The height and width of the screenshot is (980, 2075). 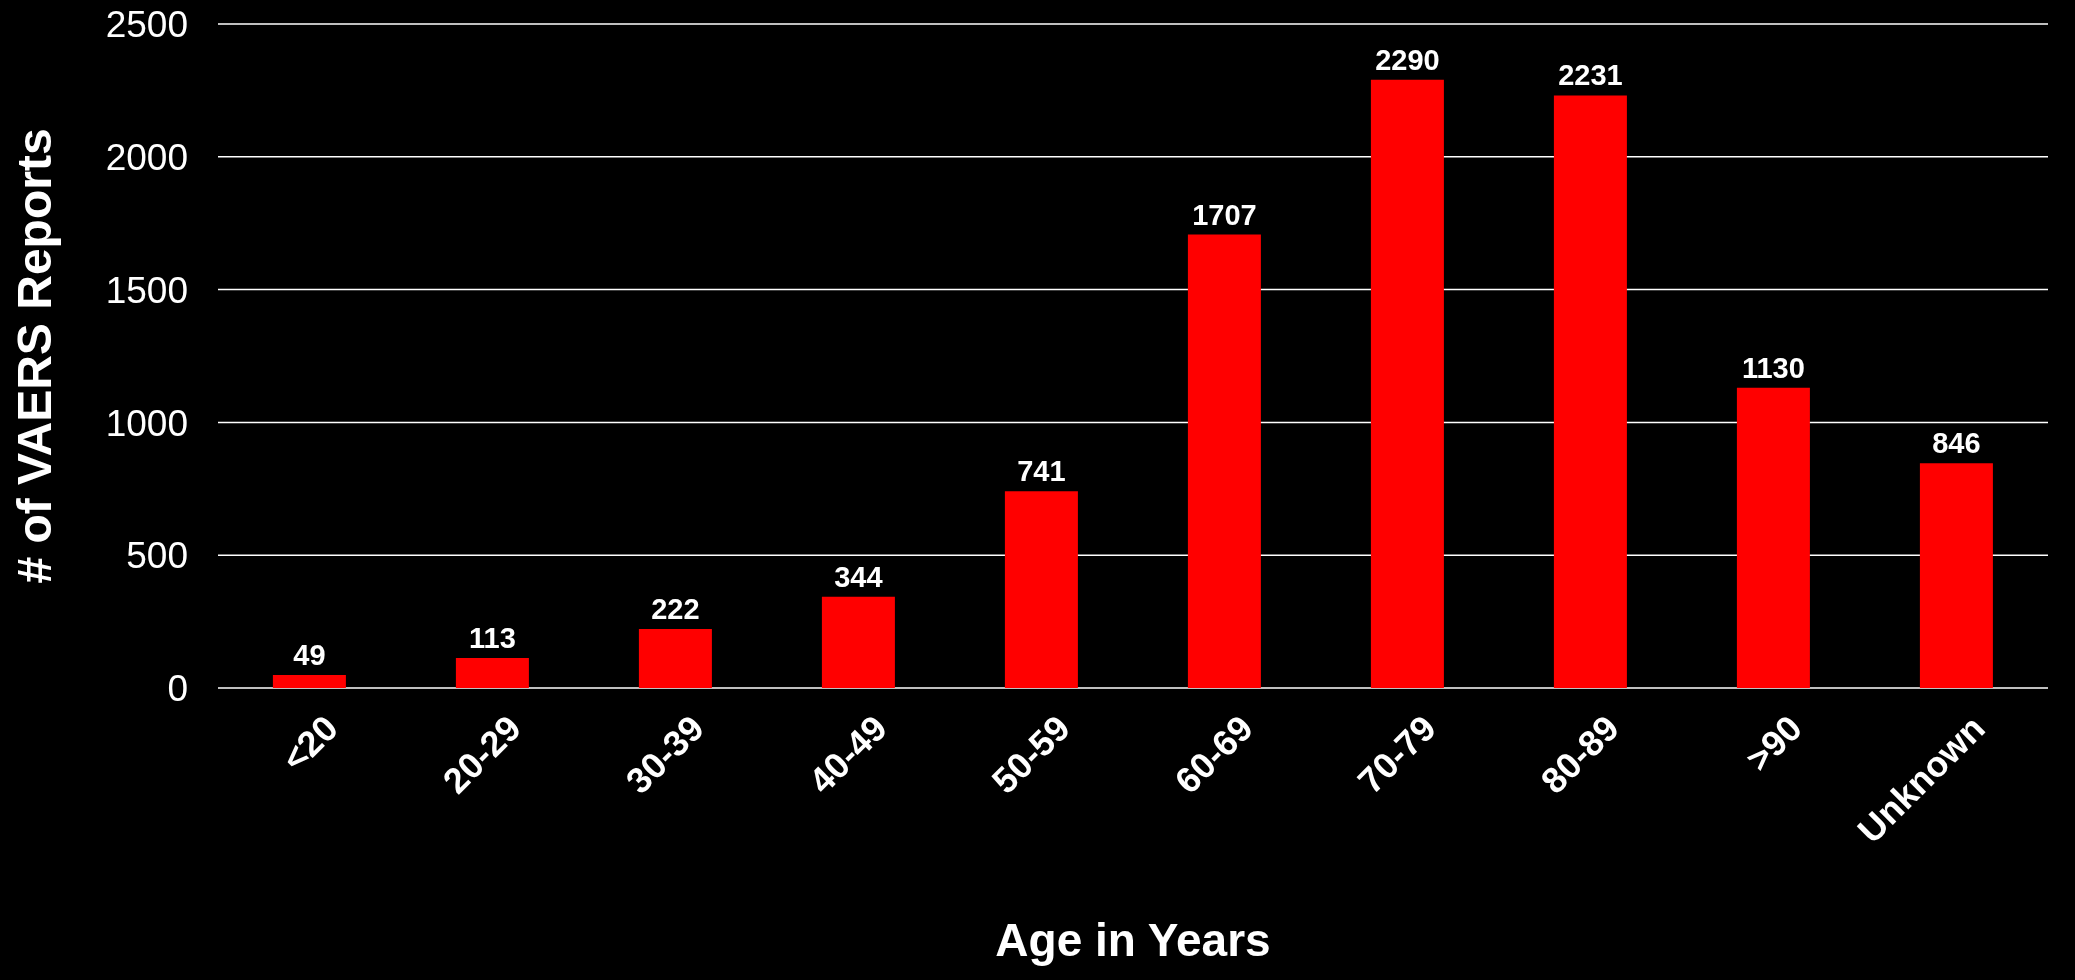 What do you see at coordinates (146, 25) in the screenshot?
I see `y-tick-label: 2500` at bounding box center [146, 25].